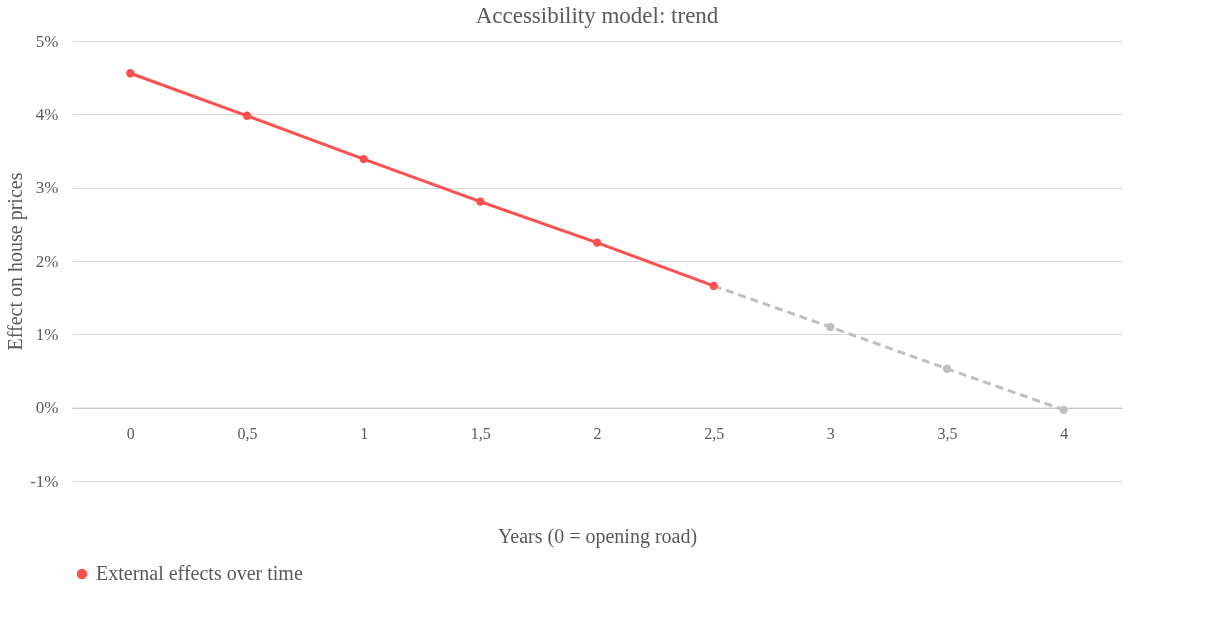 The image size is (1212, 618). What do you see at coordinates (47, 188) in the screenshot?
I see `y-tick-label: 3%` at bounding box center [47, 188].